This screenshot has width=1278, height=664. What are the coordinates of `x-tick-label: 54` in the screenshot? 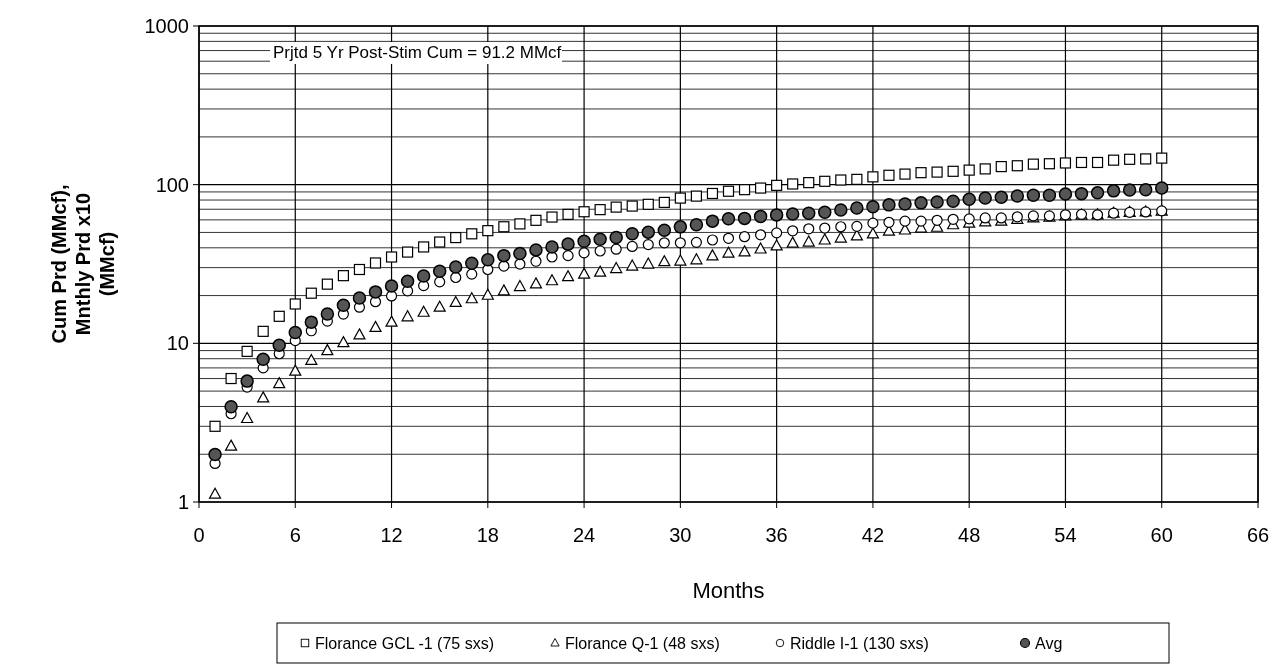 It's located at (1065, 535).